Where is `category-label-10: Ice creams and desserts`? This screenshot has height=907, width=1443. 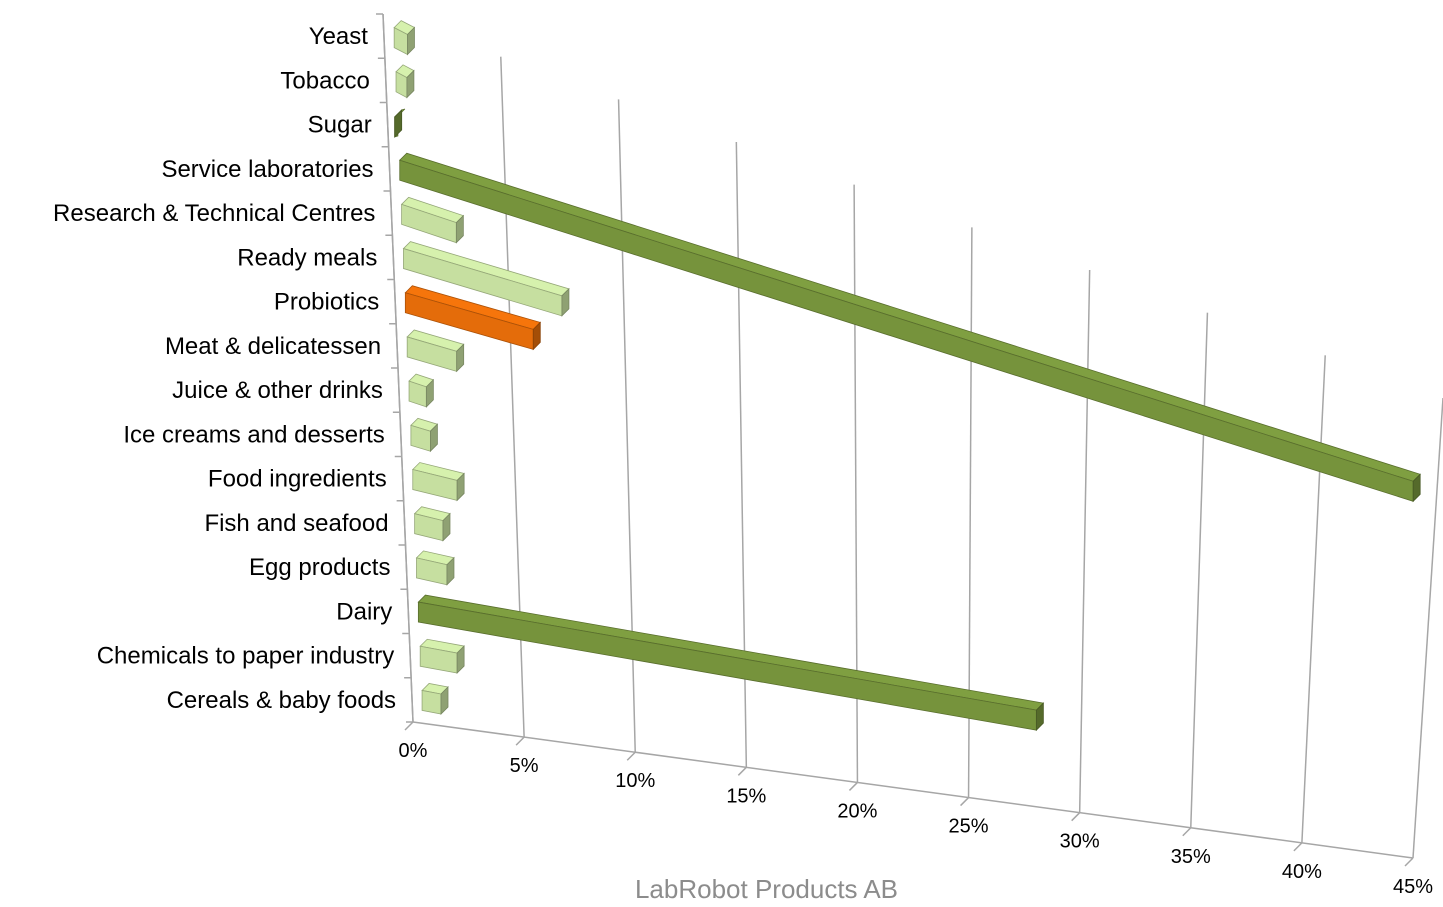
category-label-10: Ice creams and desserts is located at coordinates (253, 434).